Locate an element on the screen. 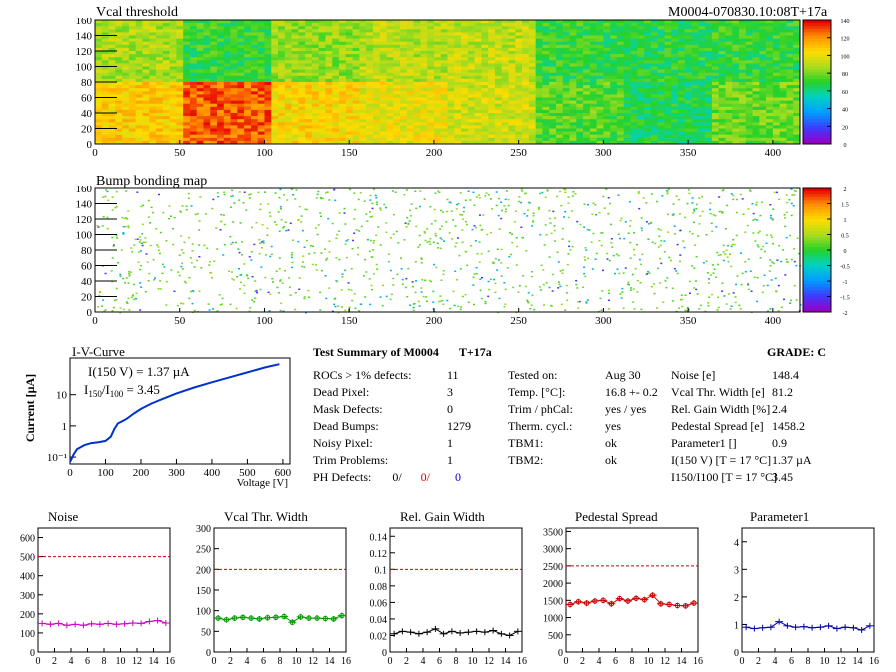 Image resolution: width=896 pixels, height=672 pixels. color-scale-cell is located at coordinates (817, 102).